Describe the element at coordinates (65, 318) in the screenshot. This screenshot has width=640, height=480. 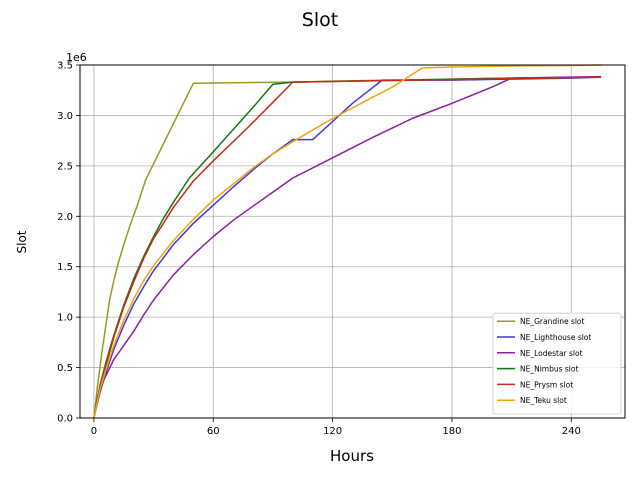
I see `y-tick-label: 1.0` at that location.